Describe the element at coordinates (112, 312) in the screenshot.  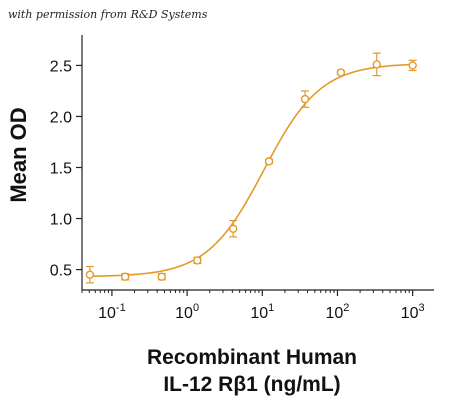
I see `x-tick-label: 10⁻¹` at that location.